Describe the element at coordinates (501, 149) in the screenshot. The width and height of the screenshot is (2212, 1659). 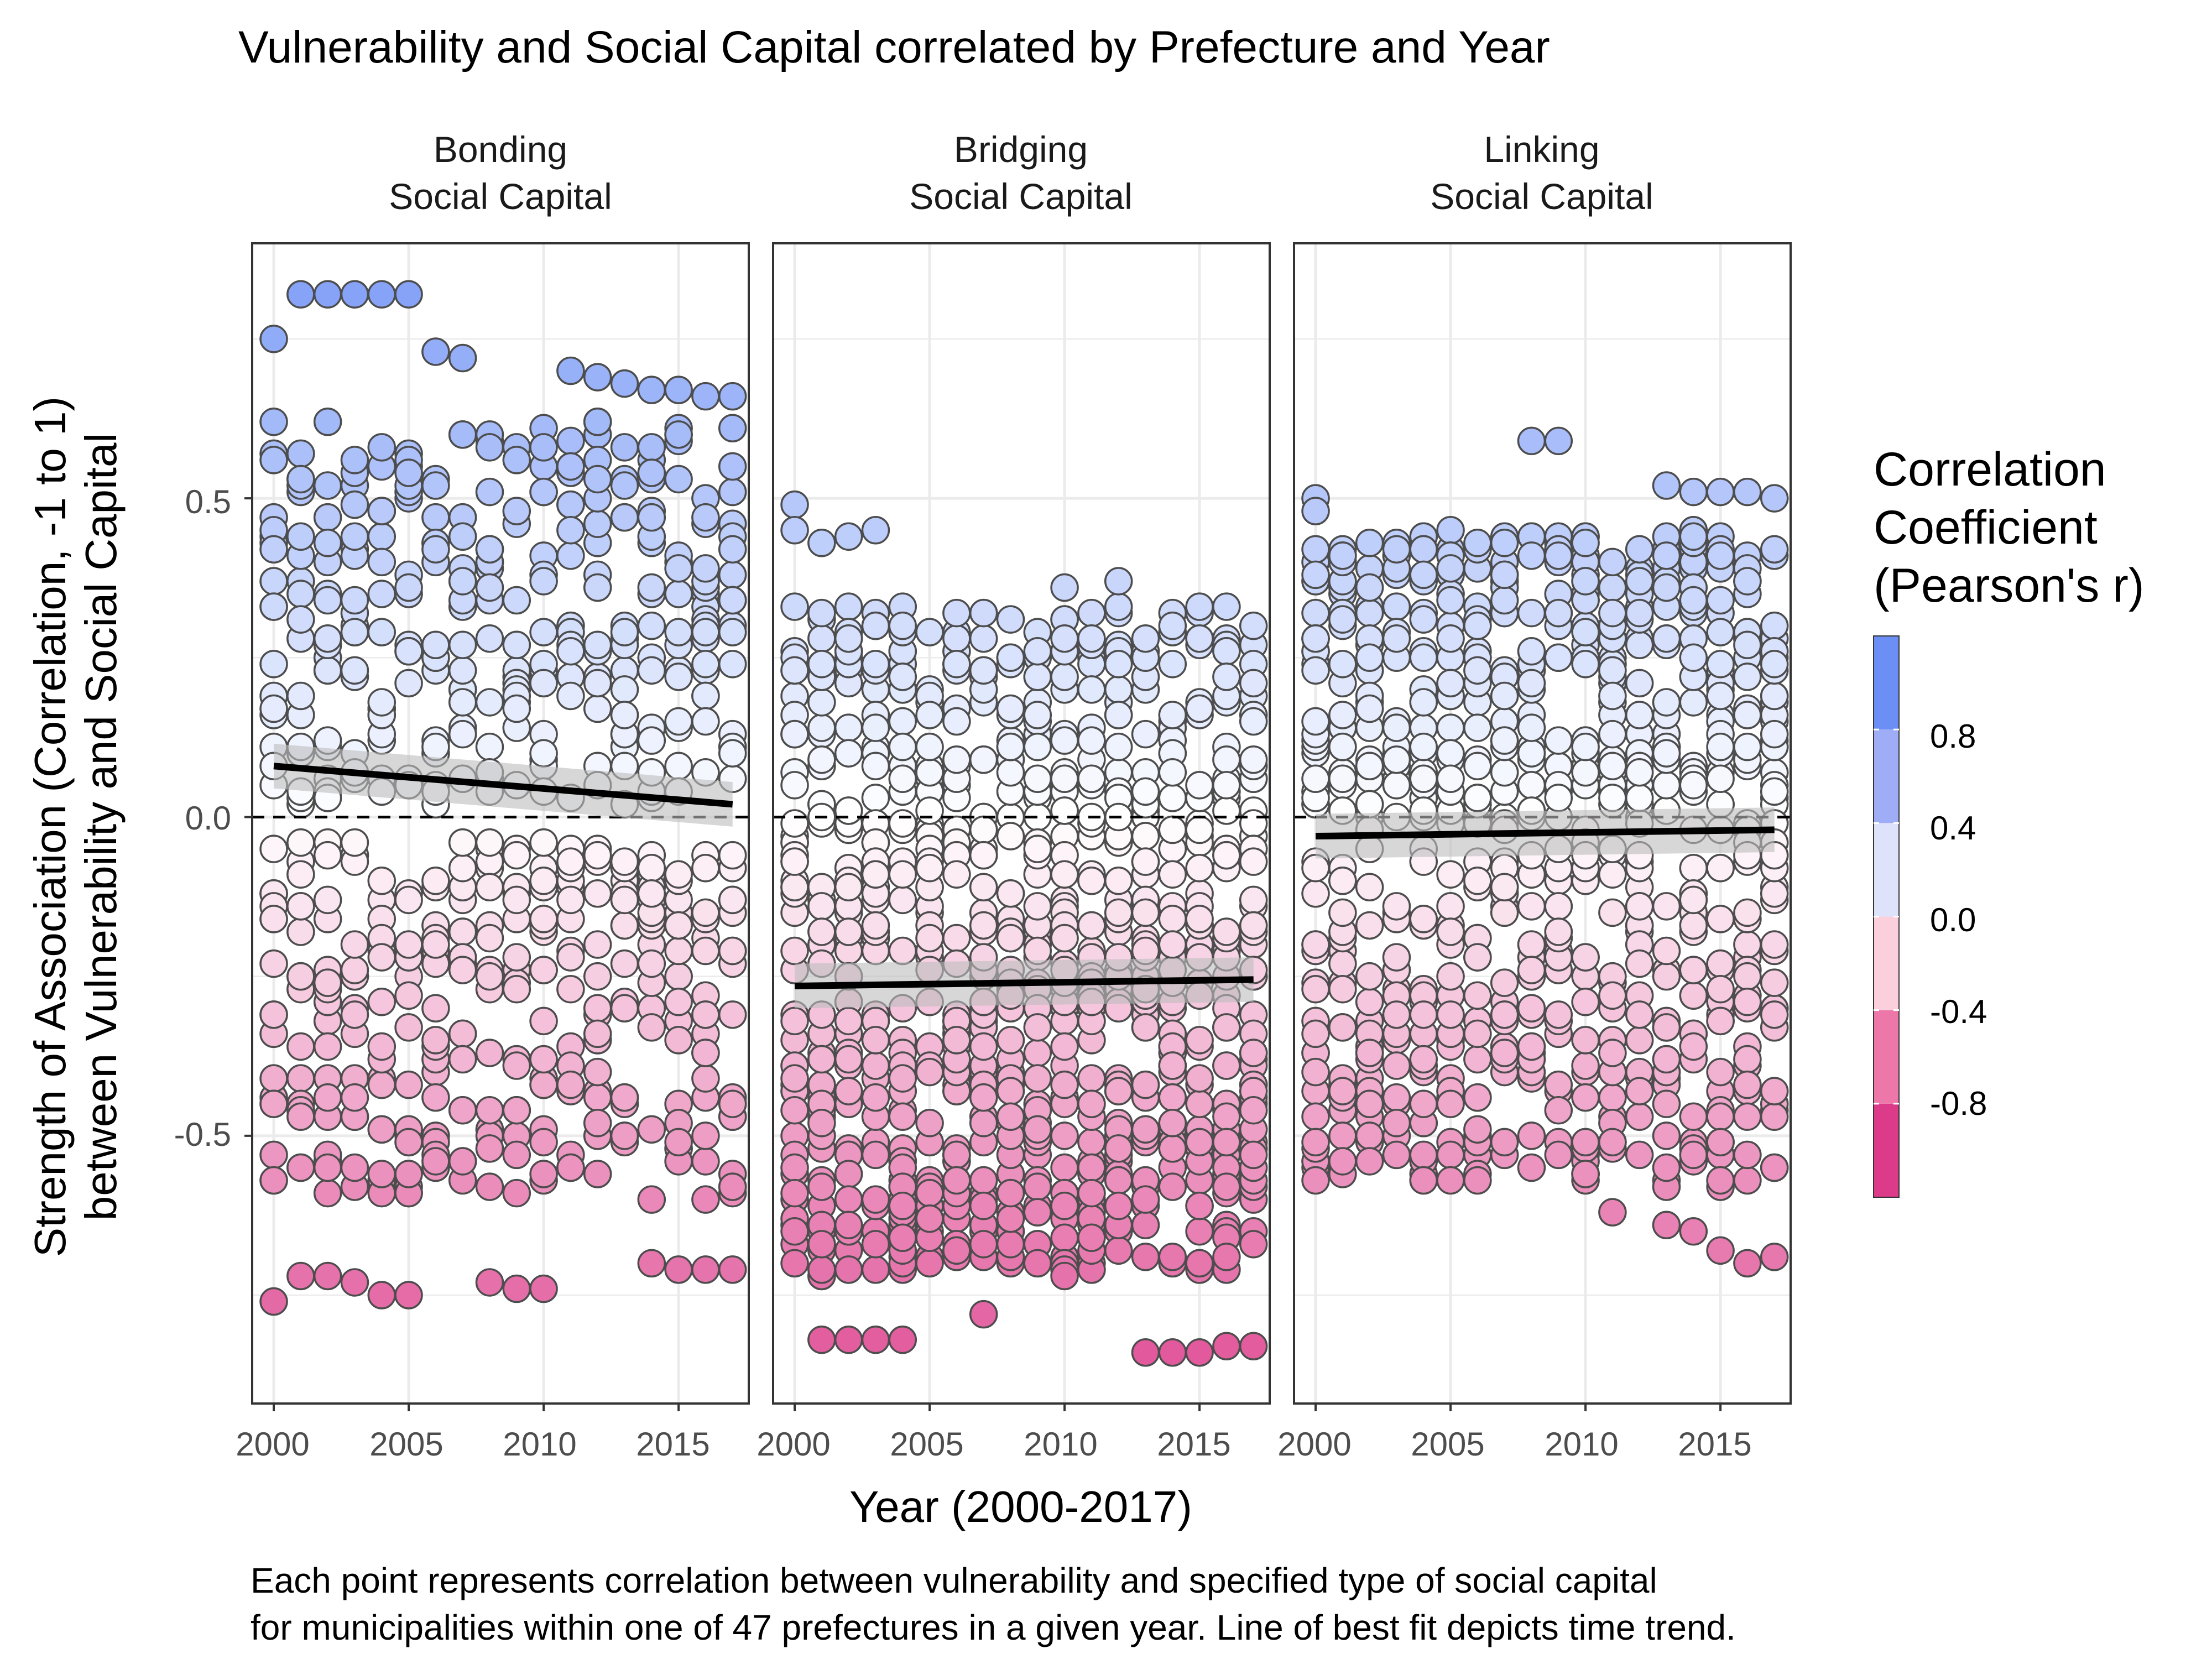
I see `panel-1-label-line1: Bonding` at that location.